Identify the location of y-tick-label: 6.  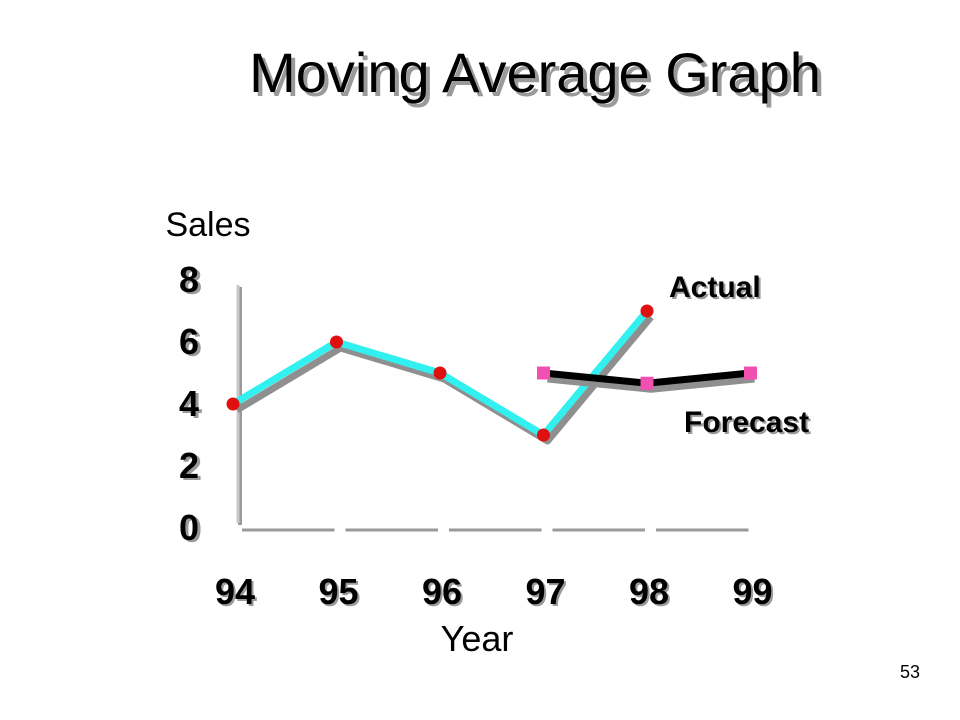
(189, 341).